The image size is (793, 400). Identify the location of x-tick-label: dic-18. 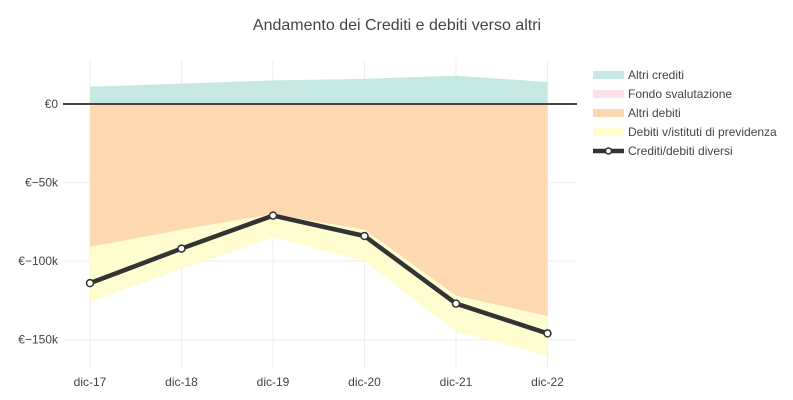
(181, 382).